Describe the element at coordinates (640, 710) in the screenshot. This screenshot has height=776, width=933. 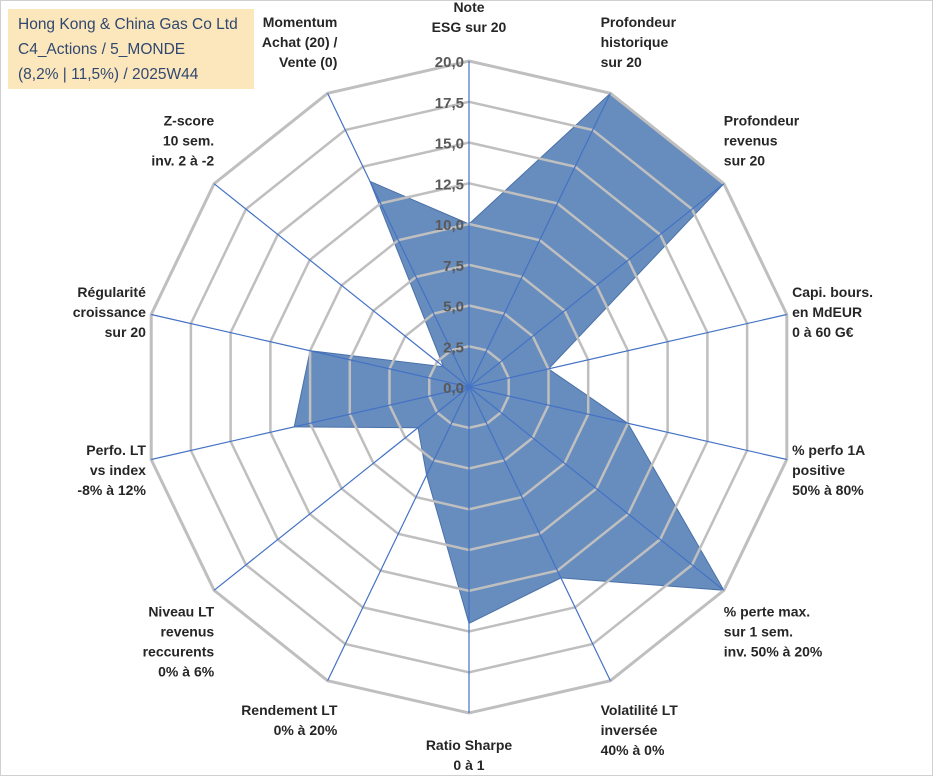
I see `category-label-line: Volatilité LT` at that location.